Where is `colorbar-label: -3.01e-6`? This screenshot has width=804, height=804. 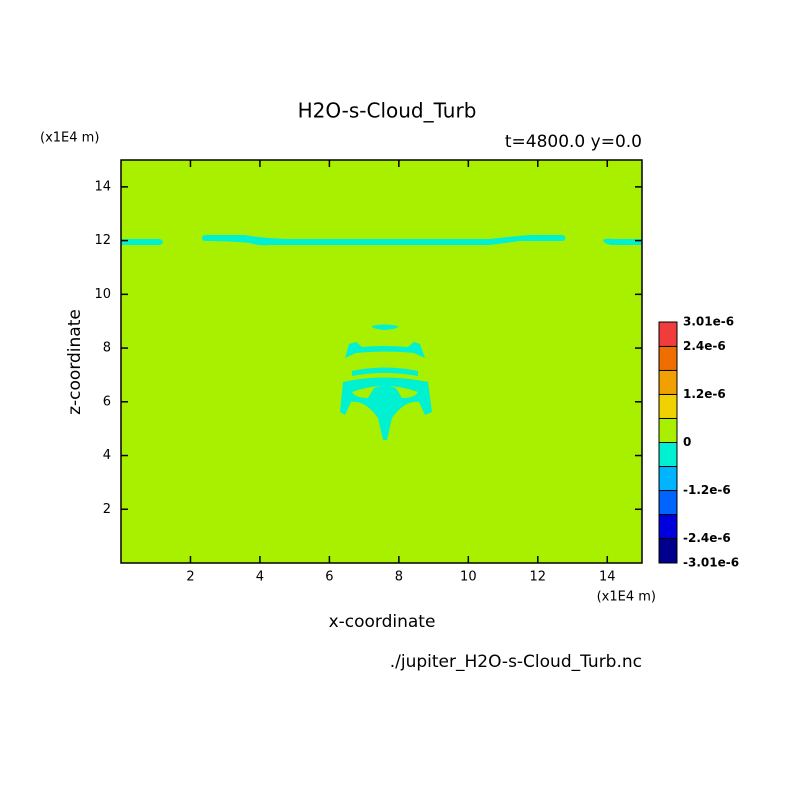 colorbar-label: -3.01e-6 is located at coordinates (711, 563).